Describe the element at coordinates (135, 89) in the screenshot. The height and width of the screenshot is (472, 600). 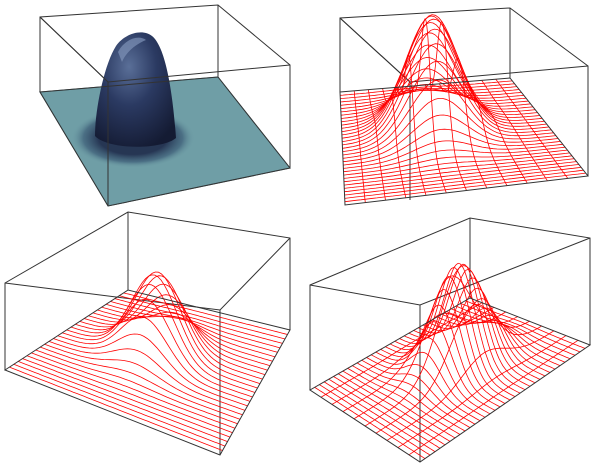
I see `surface-bump` at that location.